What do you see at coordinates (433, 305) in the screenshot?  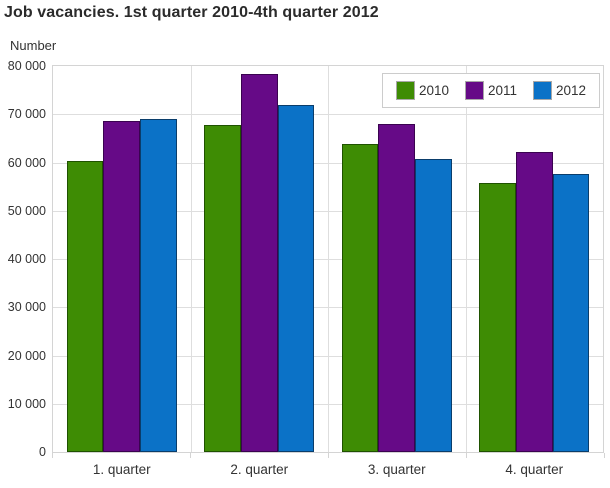 I see `bar-2012-q3` at bounding box center [433, 305].